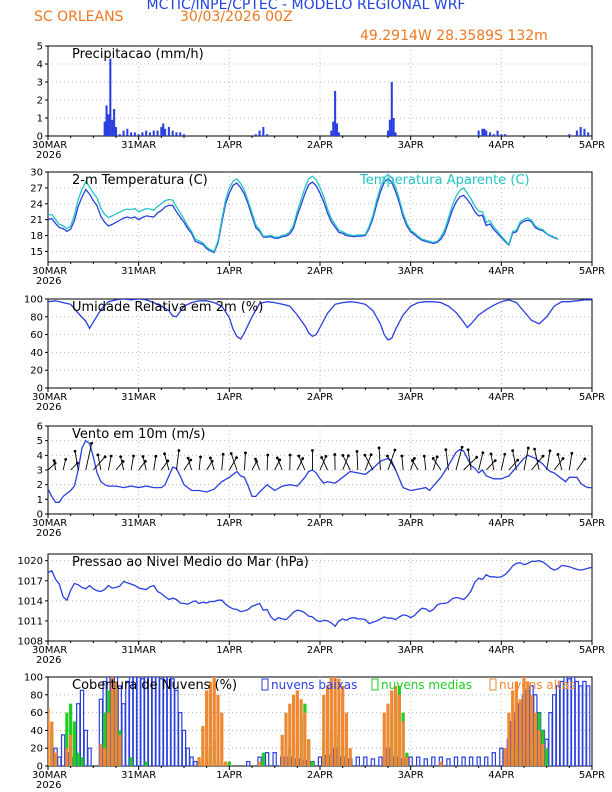 The width and height of the screenshot is (612, 792). What do you see at coordinates (30, 642) in the screenshot?
I see `press-ytick-label: 1008` at bounding box center [30, 642].